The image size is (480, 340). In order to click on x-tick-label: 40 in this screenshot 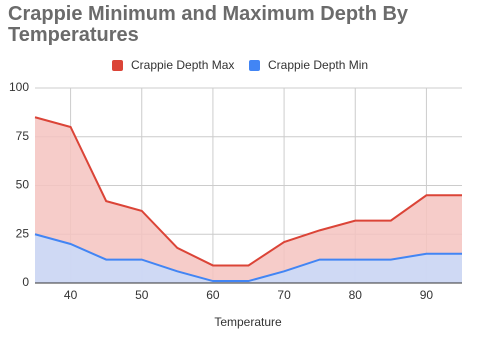, I will do `click(71, 295)`.